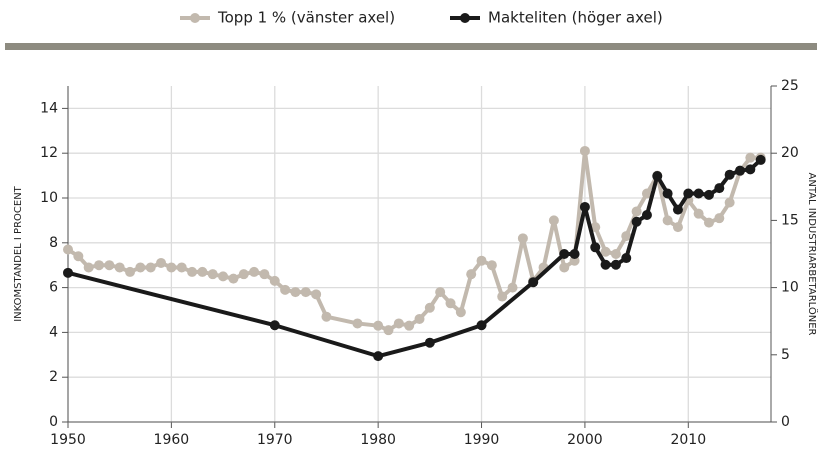 The height and width of the screenshot is (457, 822). Describe the element at coordinates (68, 440) in the screenshot. I see `x-tick-label: 1950` at that location.